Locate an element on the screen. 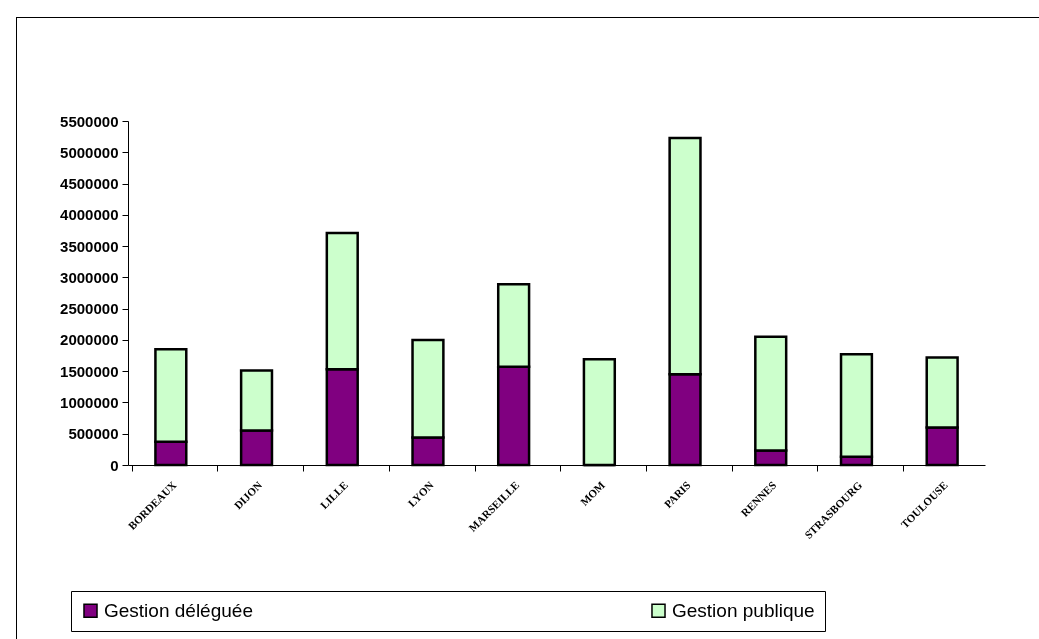 This screenshot has height=639, width=1039. legend-label: Gestion publique is located at coordinates (743, 610).